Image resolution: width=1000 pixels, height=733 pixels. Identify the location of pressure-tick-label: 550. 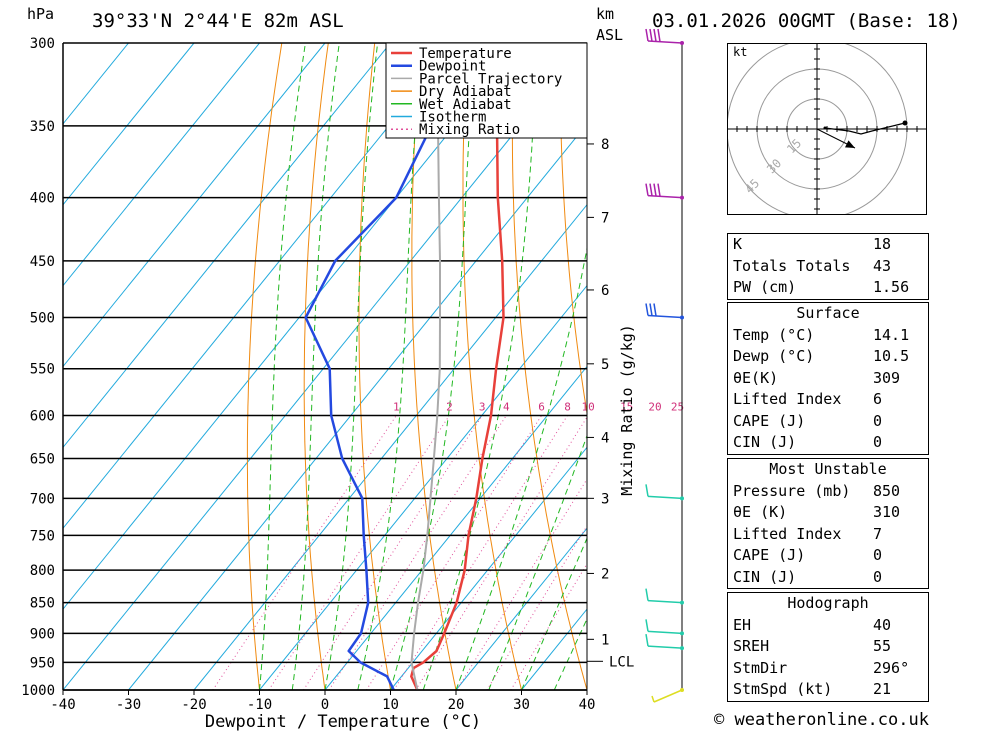
(42, 370).